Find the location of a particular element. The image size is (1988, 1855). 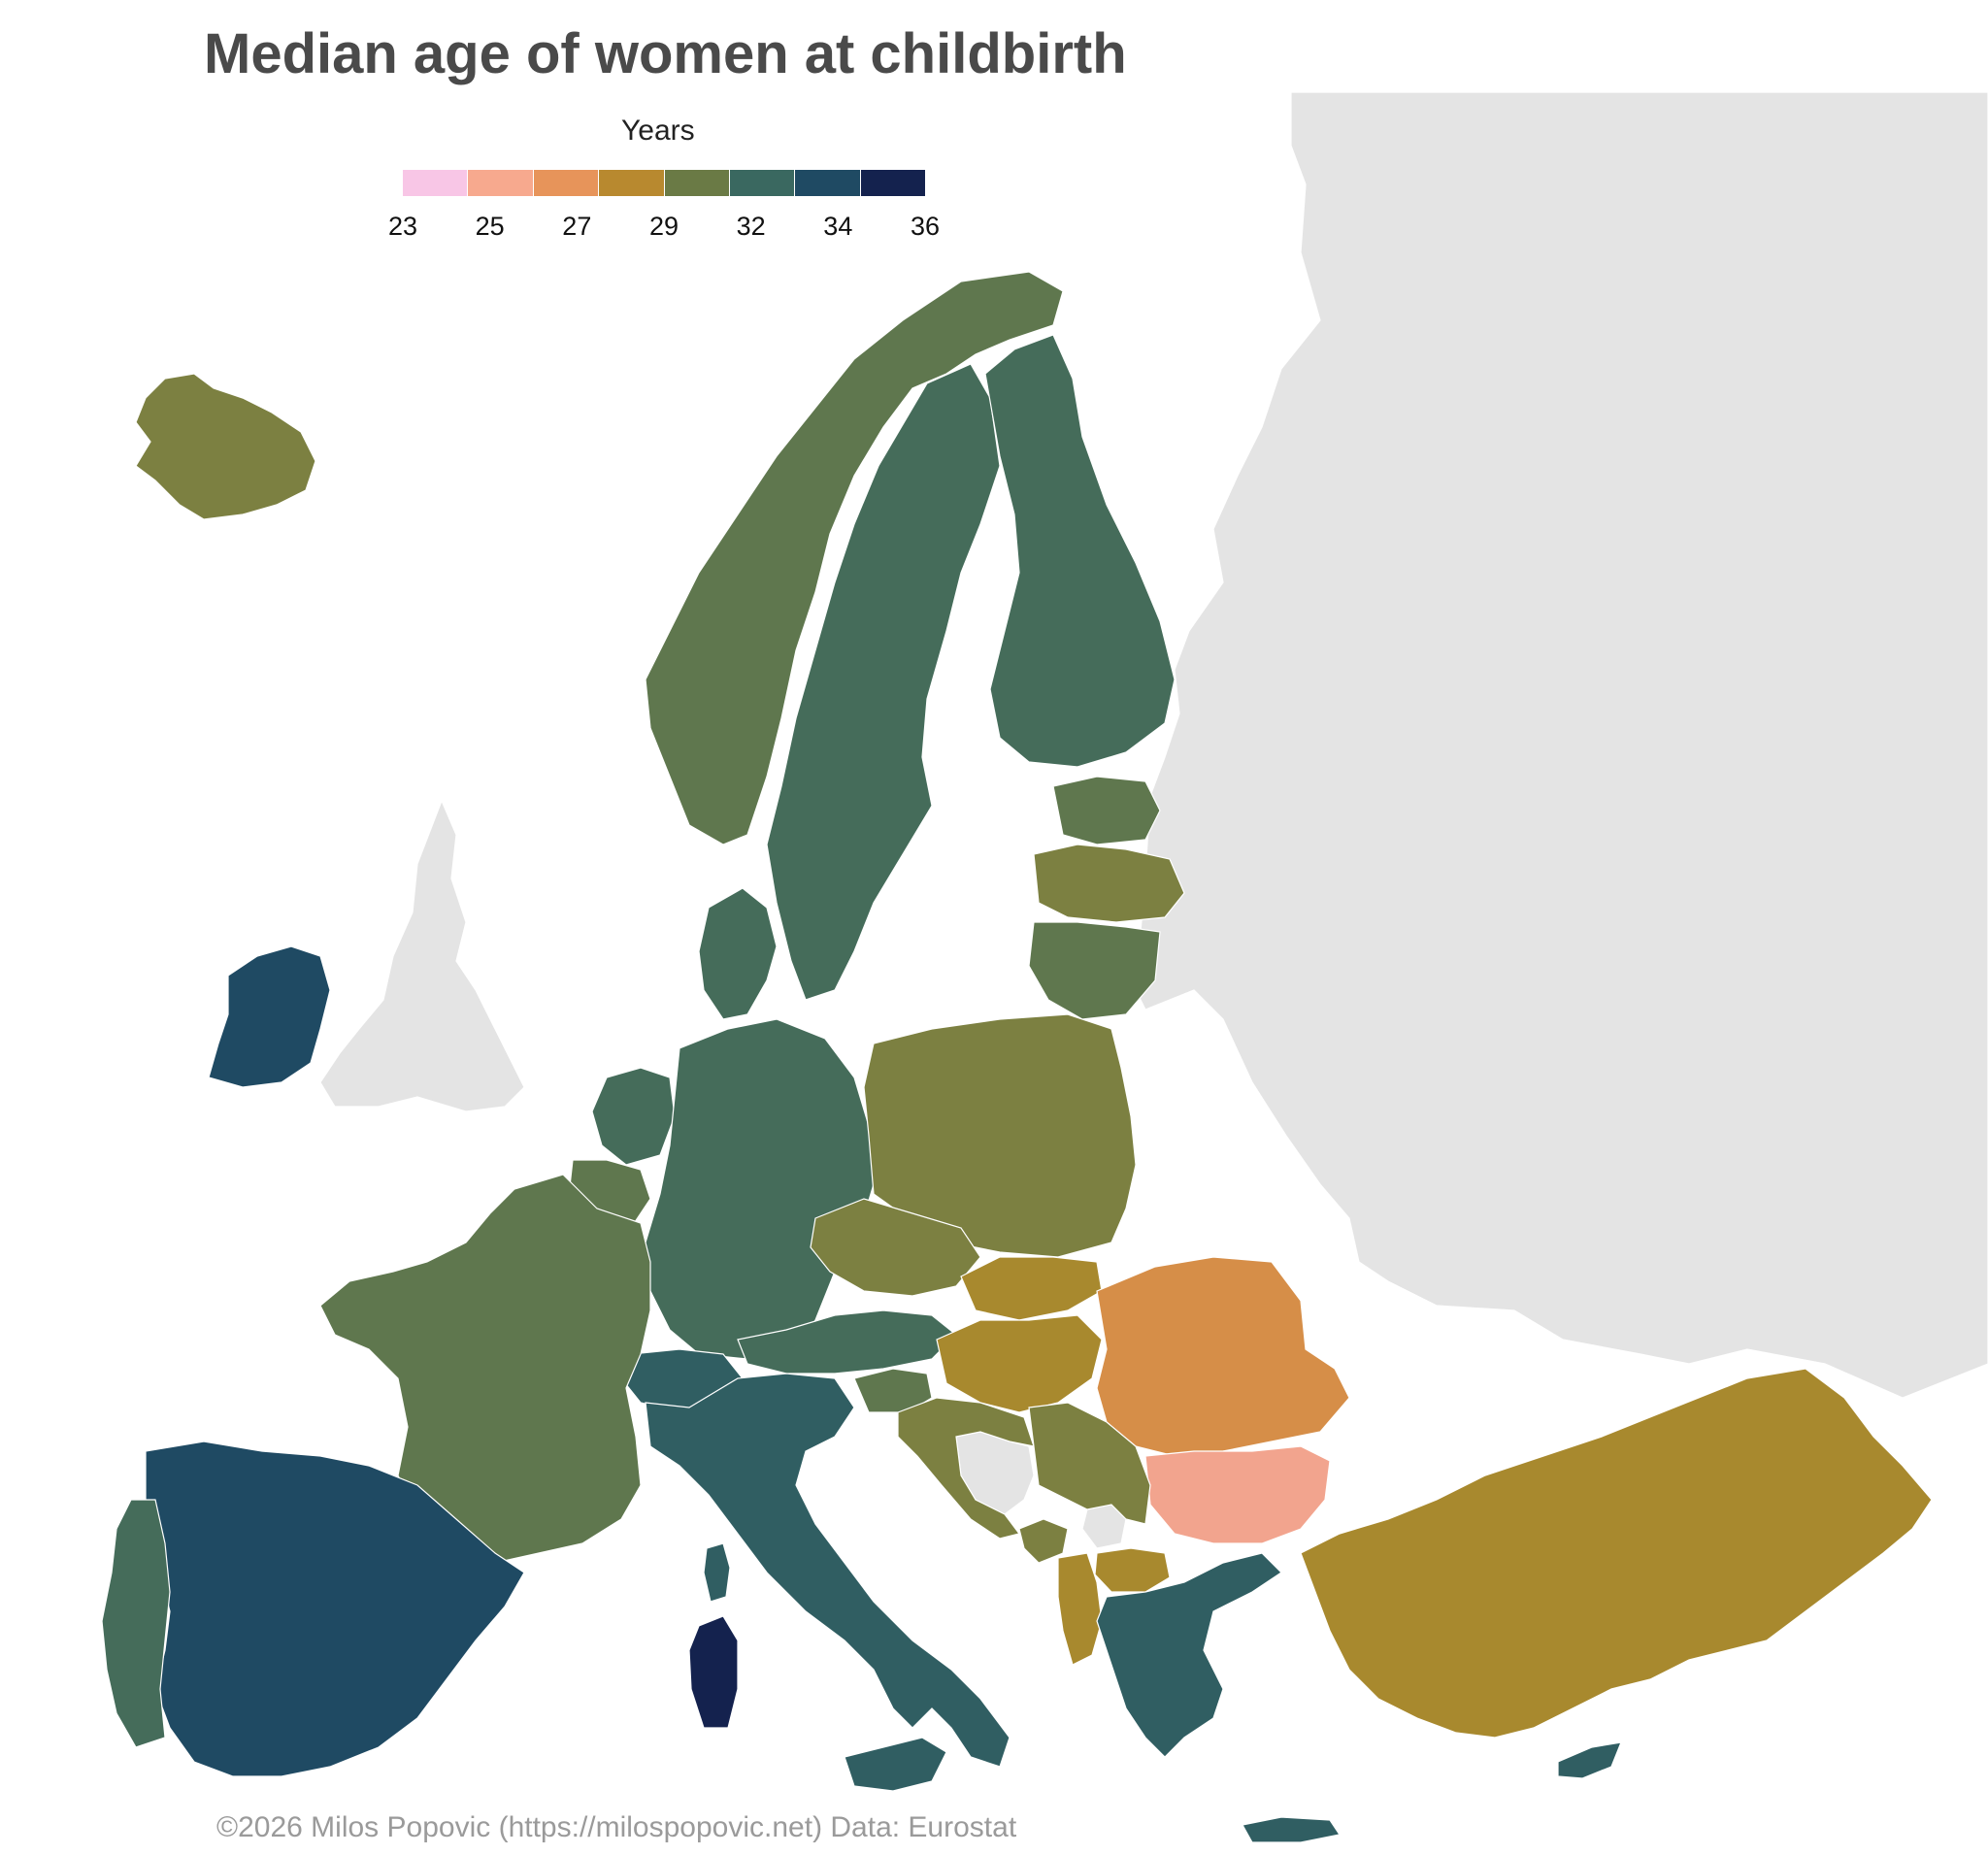

region-bulgaria is located at coordinates (1238, 1494).